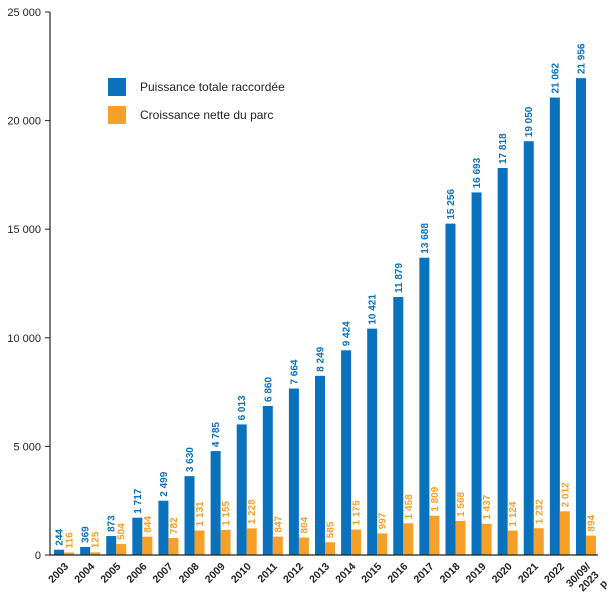  Describe the element at coordinates (371, 573) in the screenshot. I see `x-tick-label: 2015` at that location.